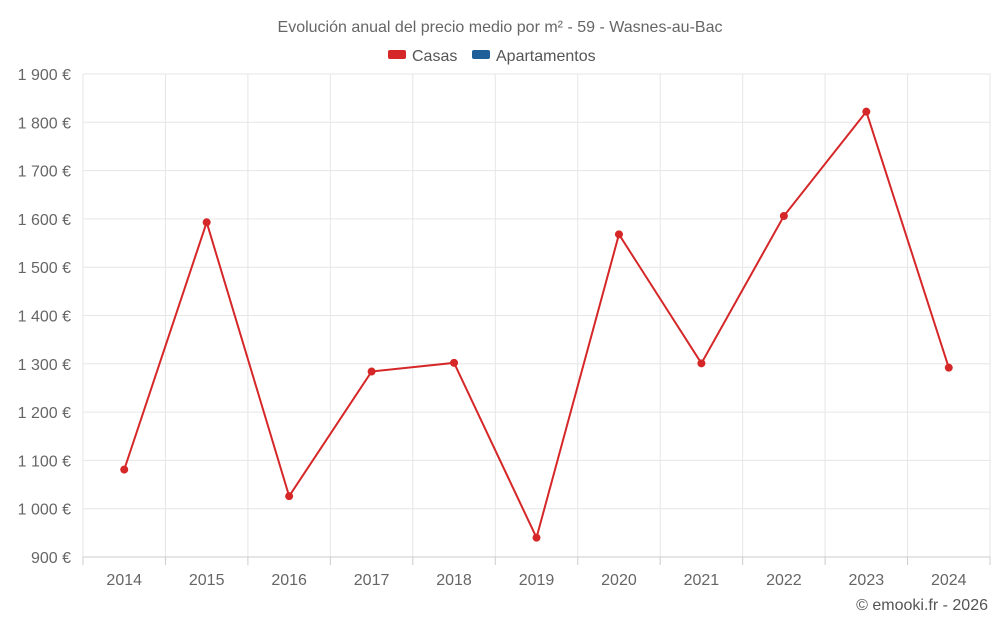  What do you see at coordinates (949, 580) in the screenshot?
I see `x-tick-label: 2024` at bounding box center [949, 580].